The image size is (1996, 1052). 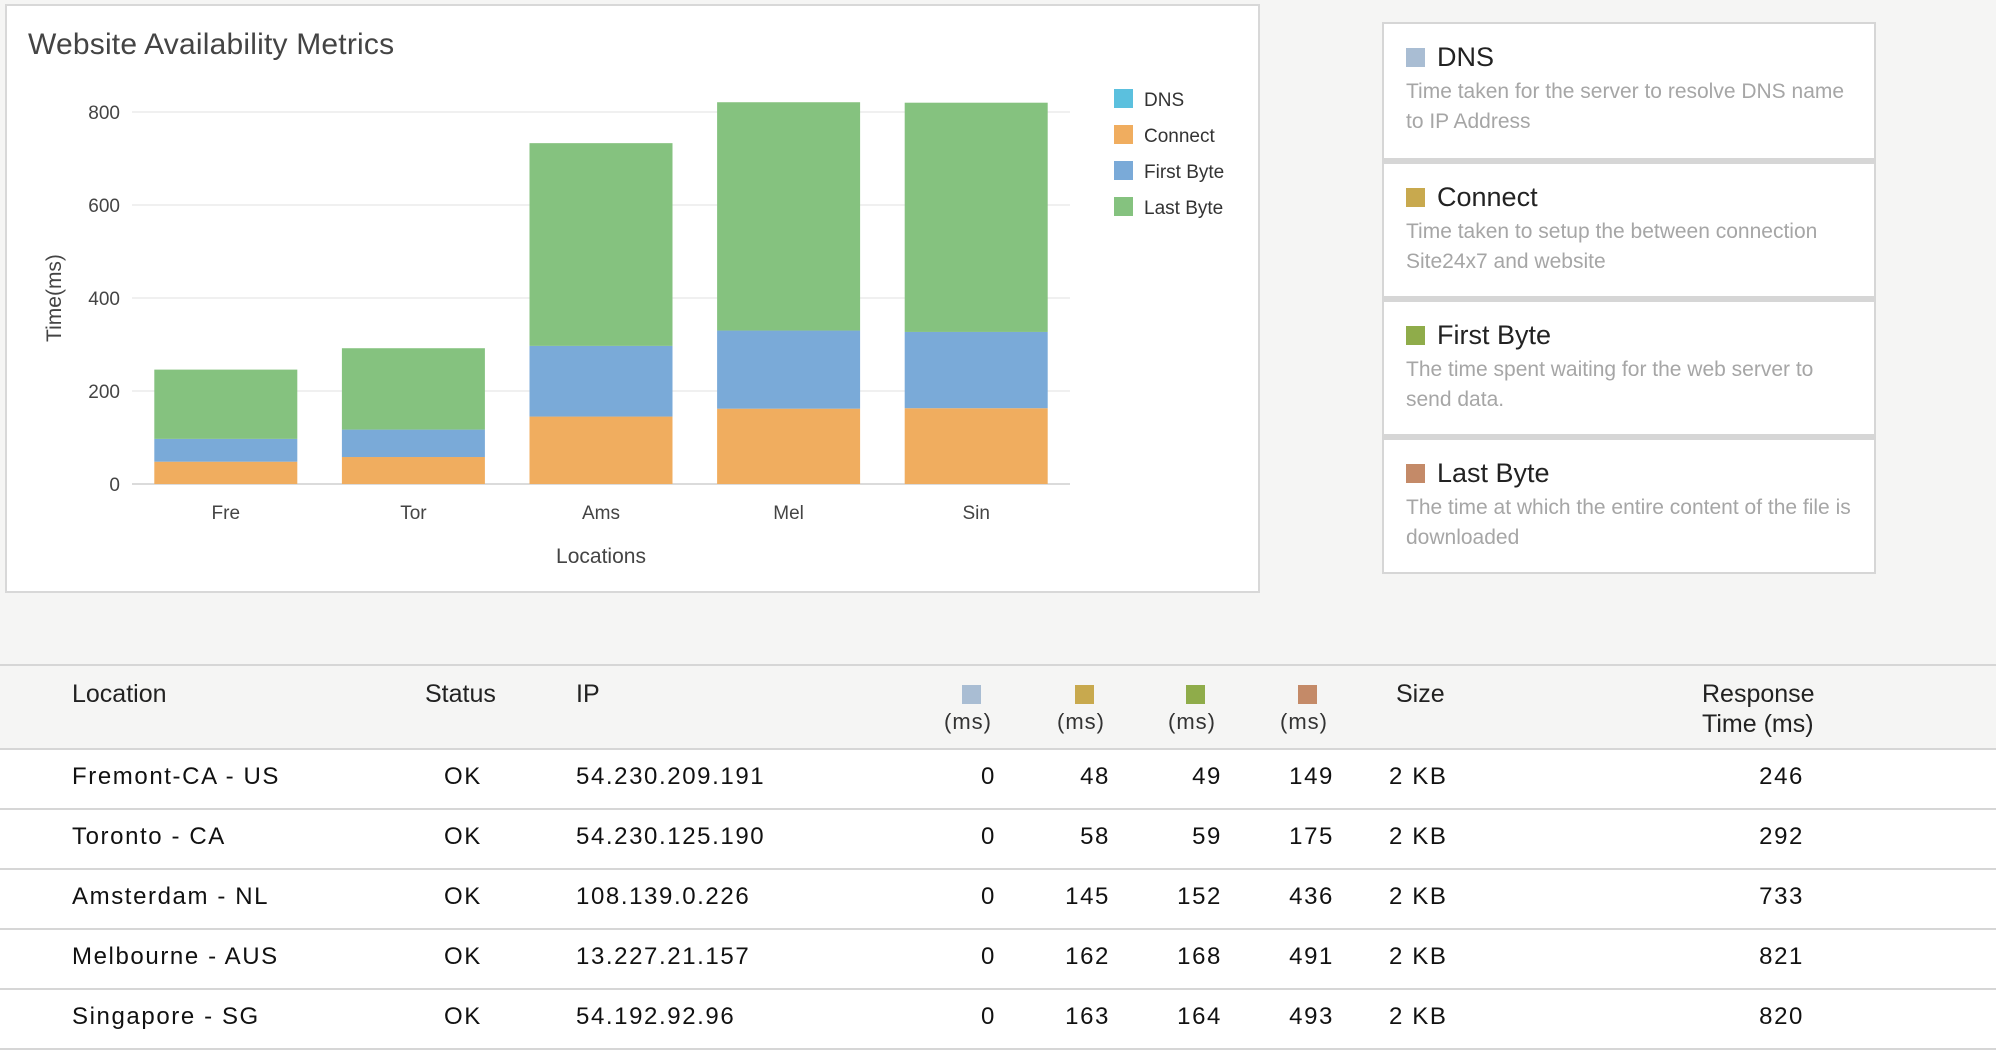 I want to click on connect-header-icon, so click(x=1084, y=694).